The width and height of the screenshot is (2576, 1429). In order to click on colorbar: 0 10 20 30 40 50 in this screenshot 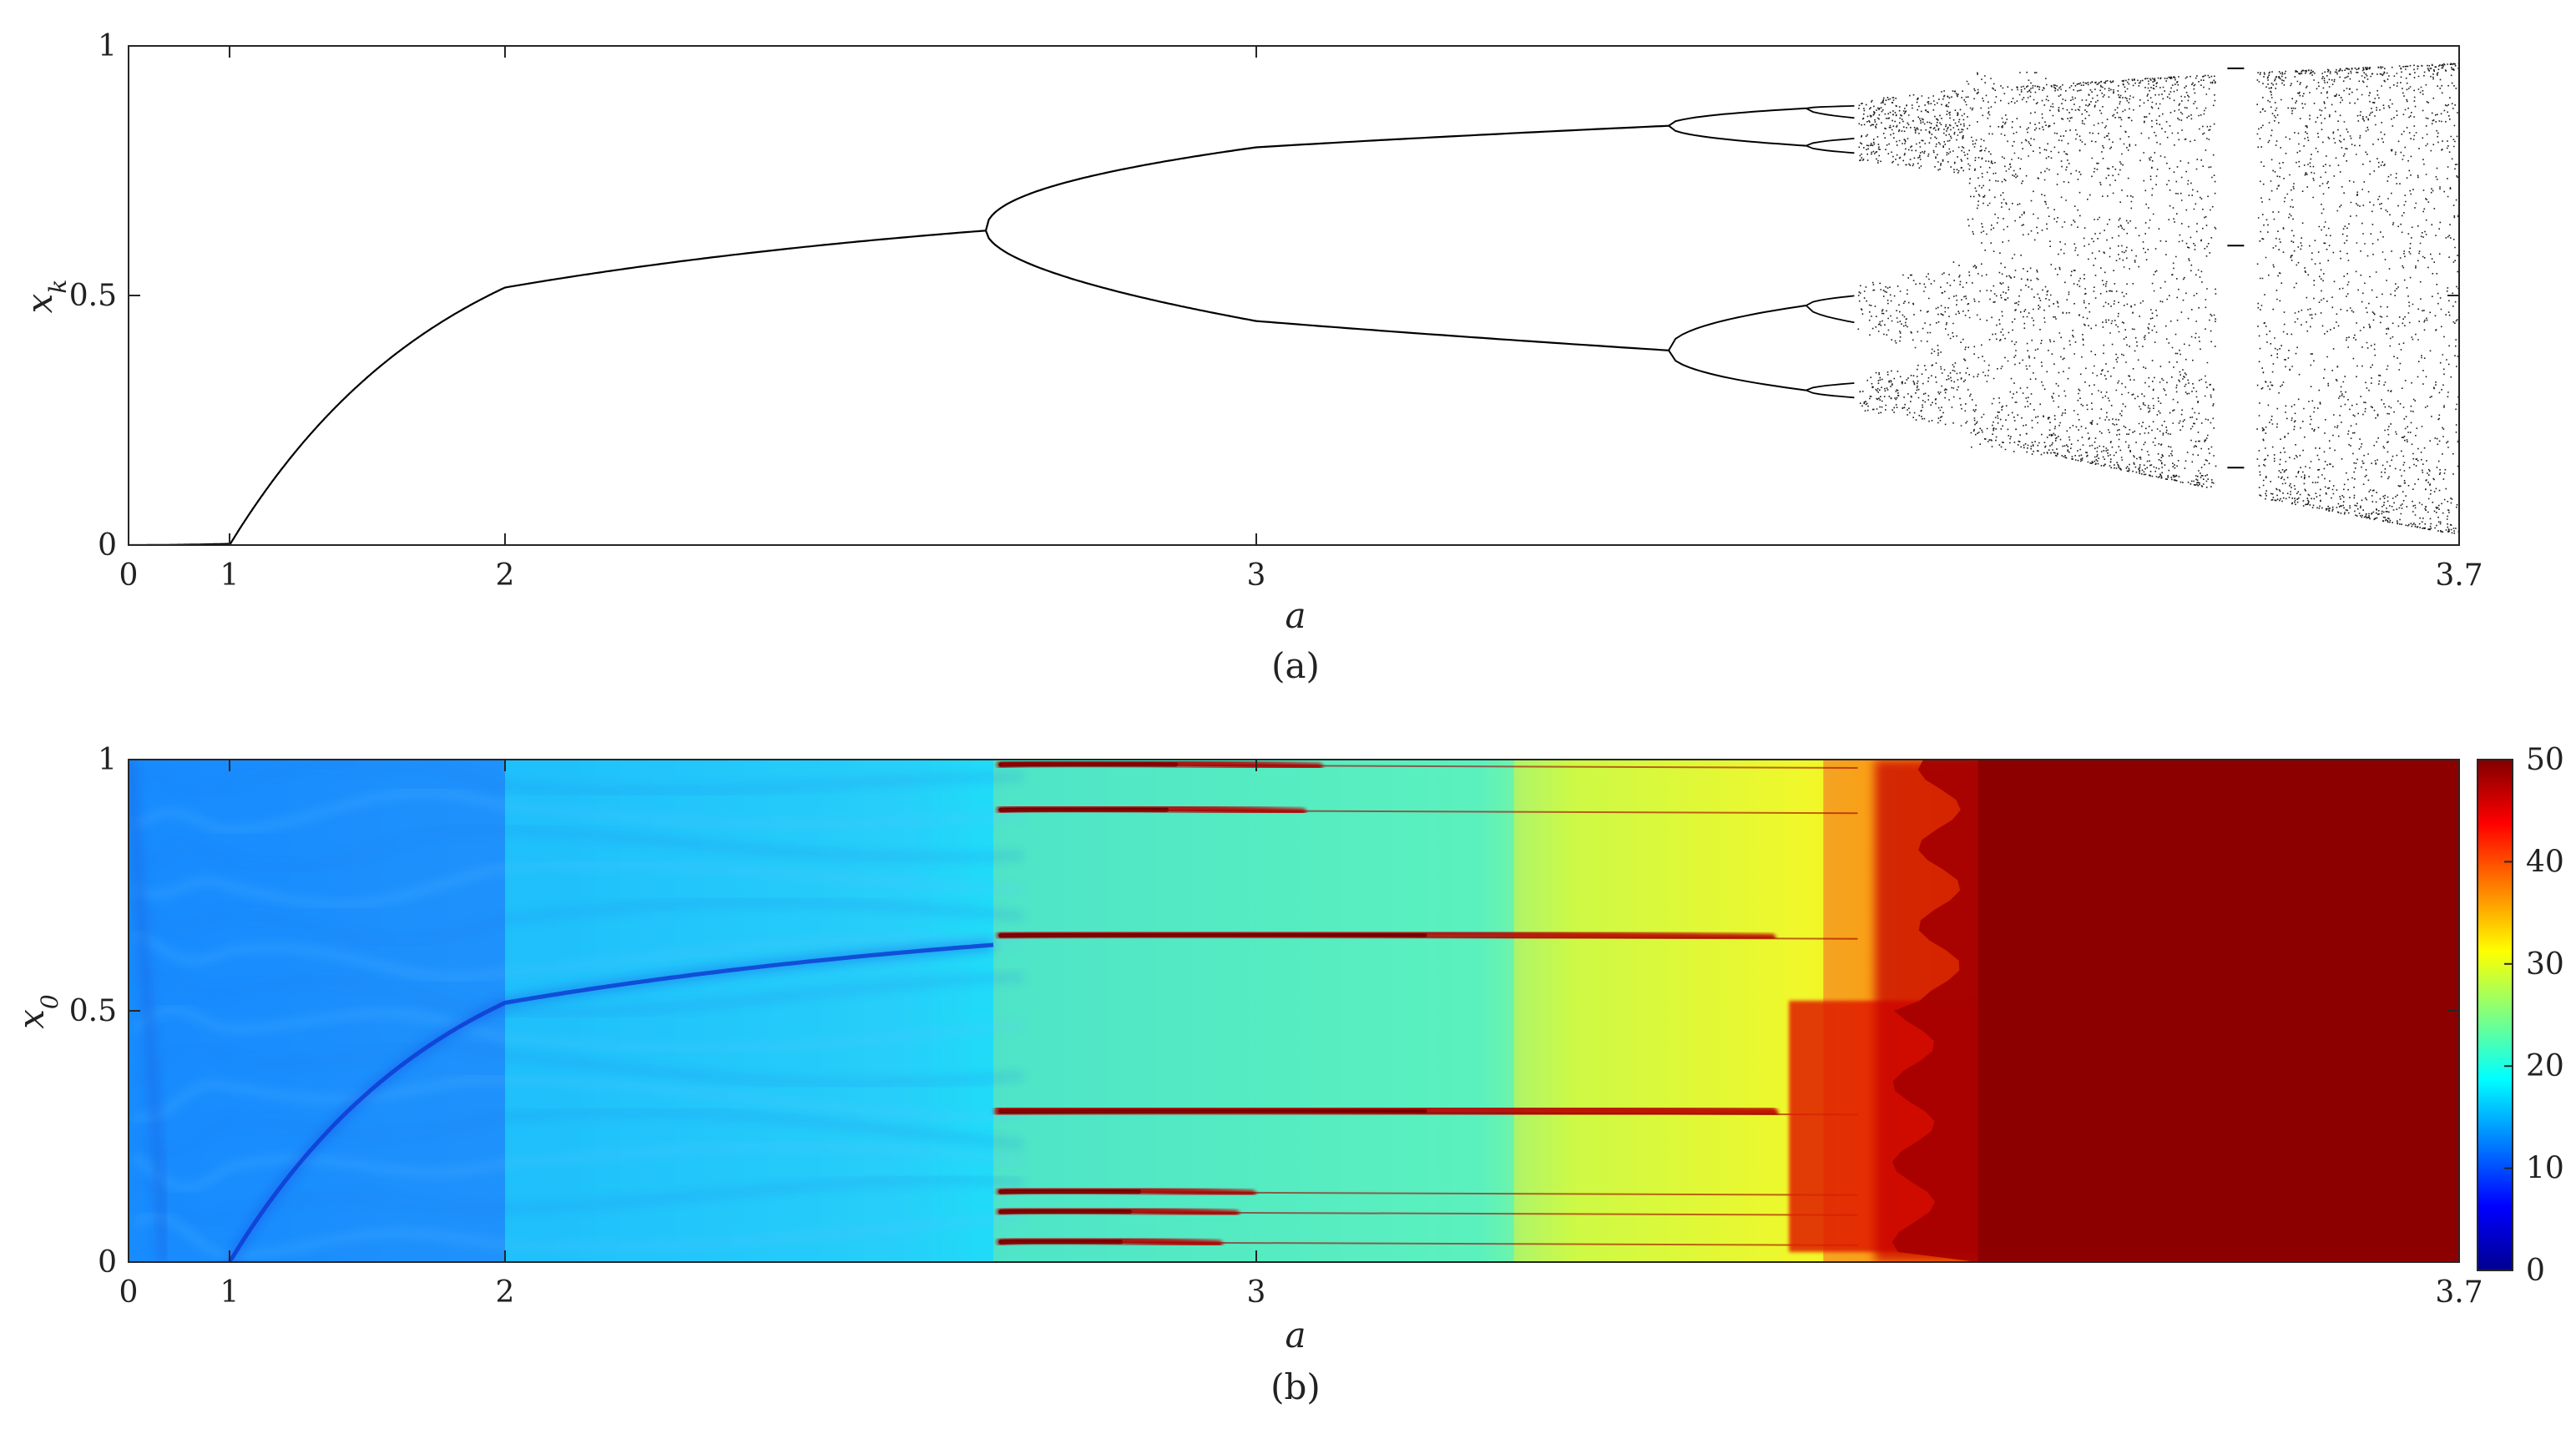, I will do `click(2520, 1015)`.